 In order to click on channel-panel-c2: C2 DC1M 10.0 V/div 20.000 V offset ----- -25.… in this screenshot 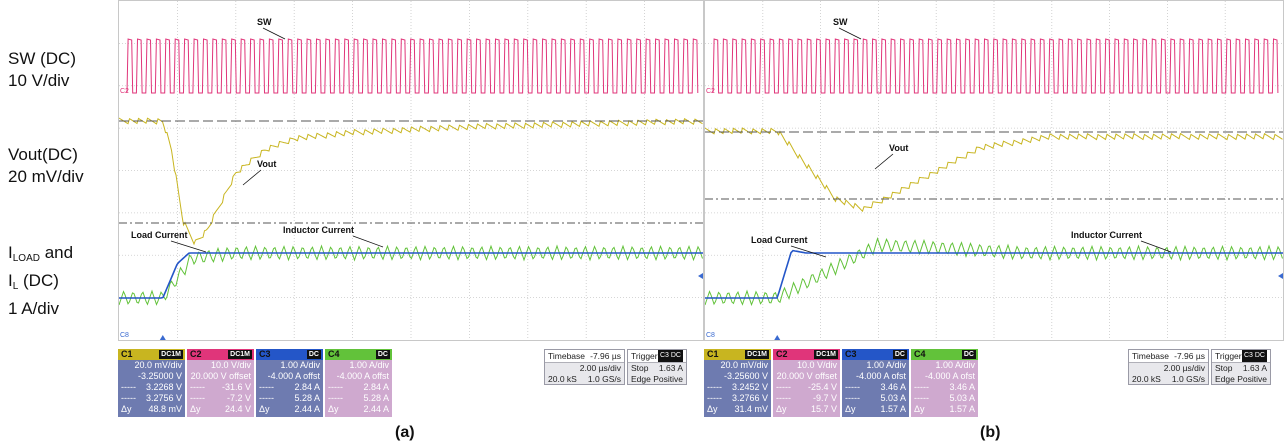, I will do `click(806, 383)`.